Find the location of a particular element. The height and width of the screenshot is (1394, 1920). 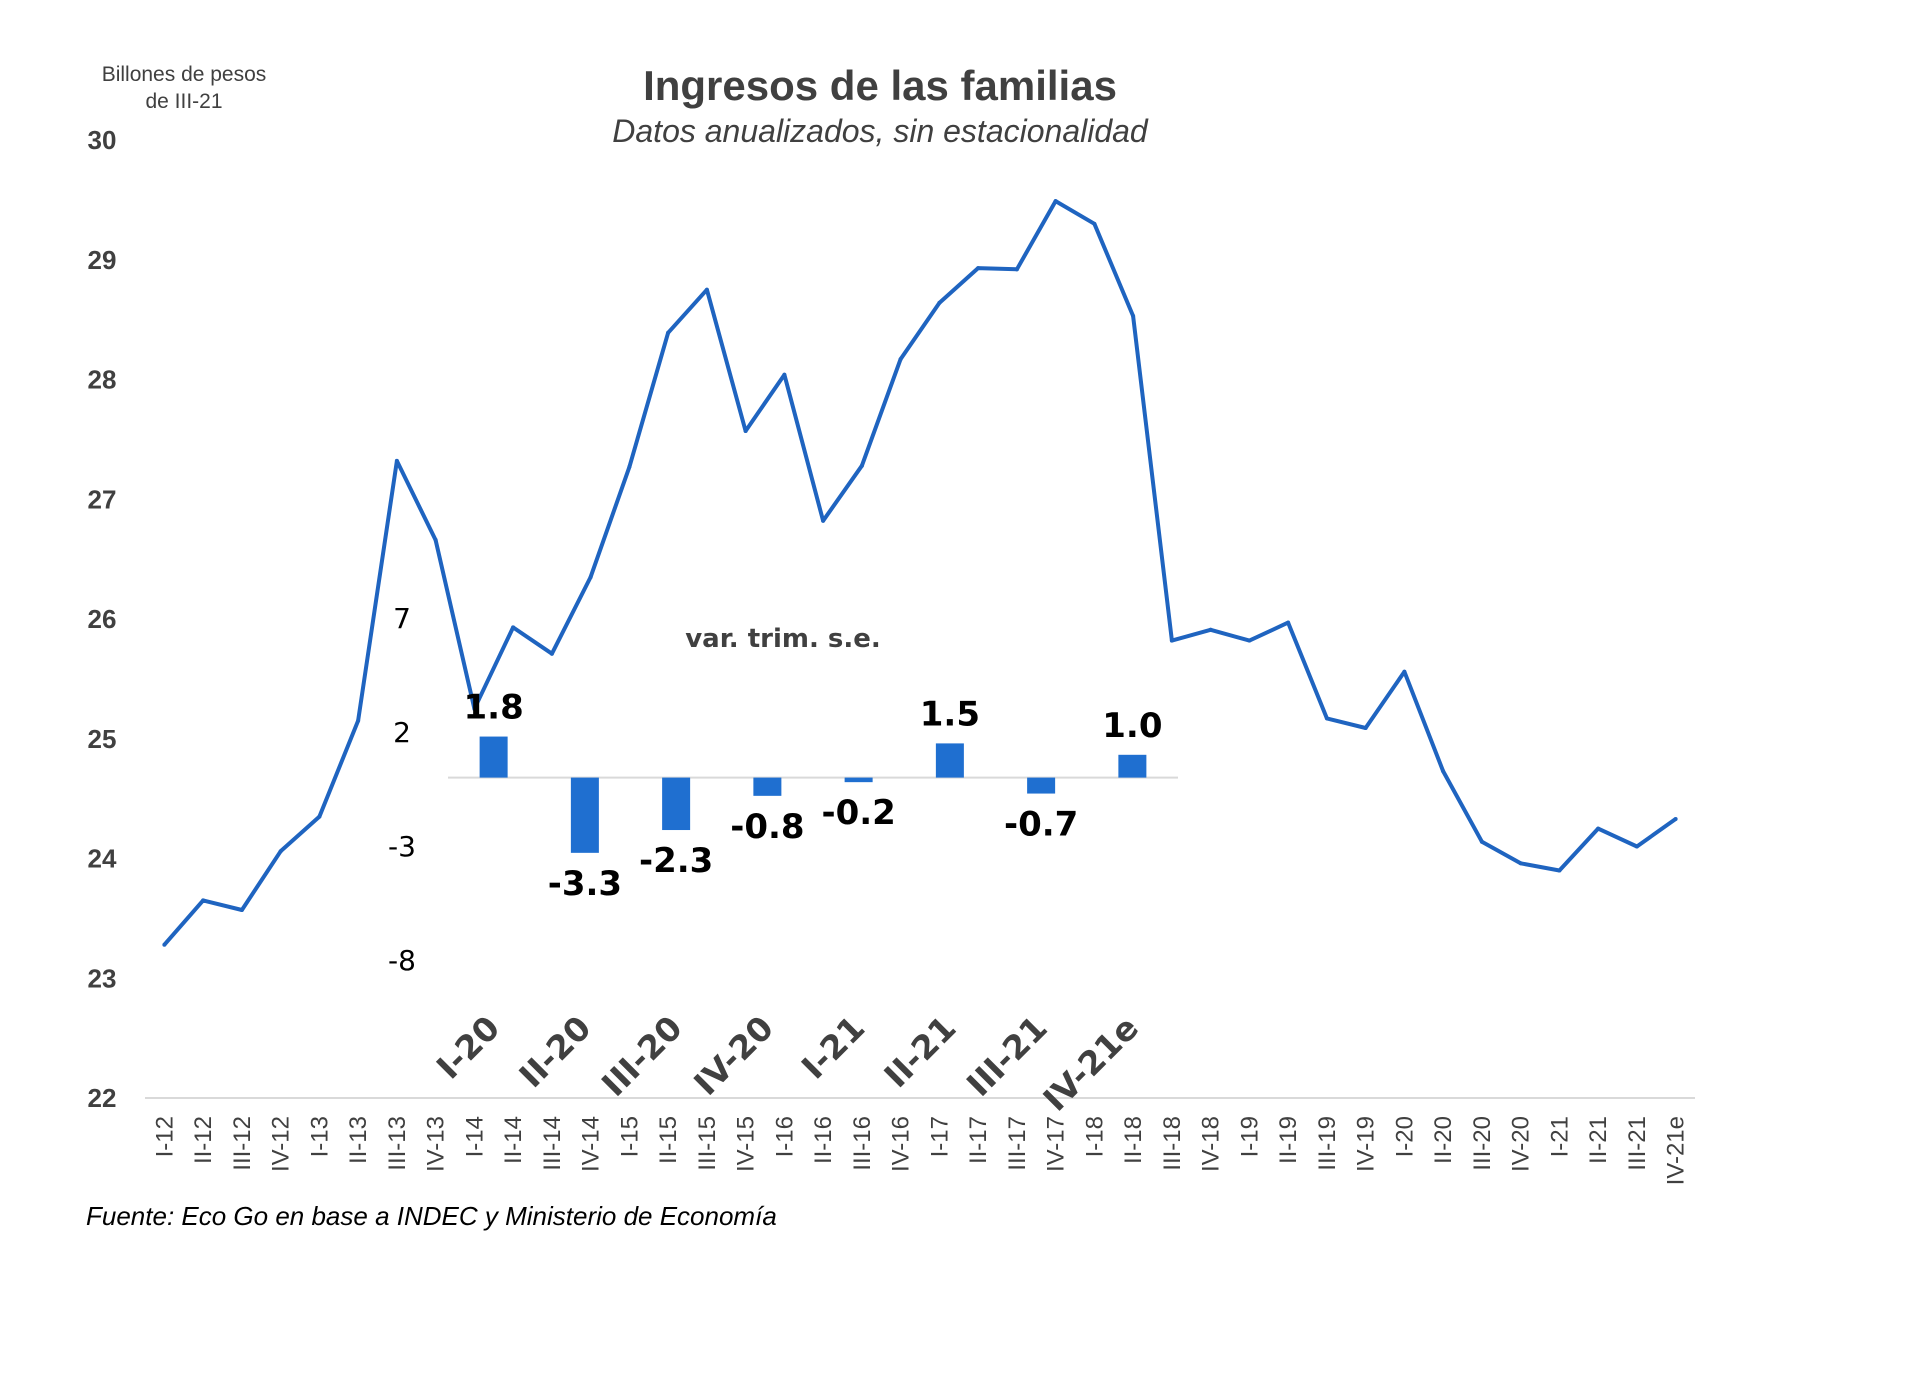

x-tick-label: II-19 is located at coordinates (1288, 1140).